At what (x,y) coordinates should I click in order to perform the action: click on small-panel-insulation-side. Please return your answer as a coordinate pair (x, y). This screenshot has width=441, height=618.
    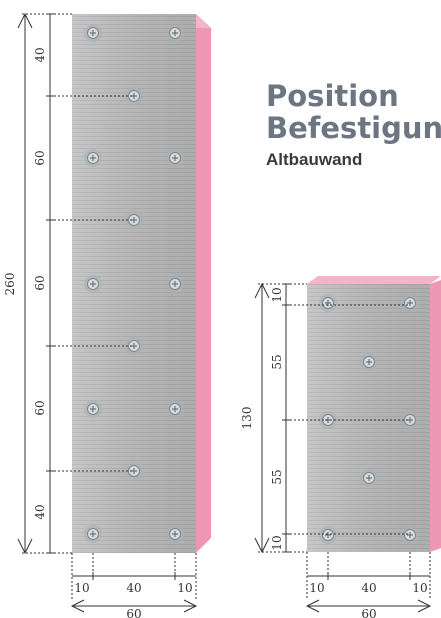
    Looking at the image, I should click on (435, 416).